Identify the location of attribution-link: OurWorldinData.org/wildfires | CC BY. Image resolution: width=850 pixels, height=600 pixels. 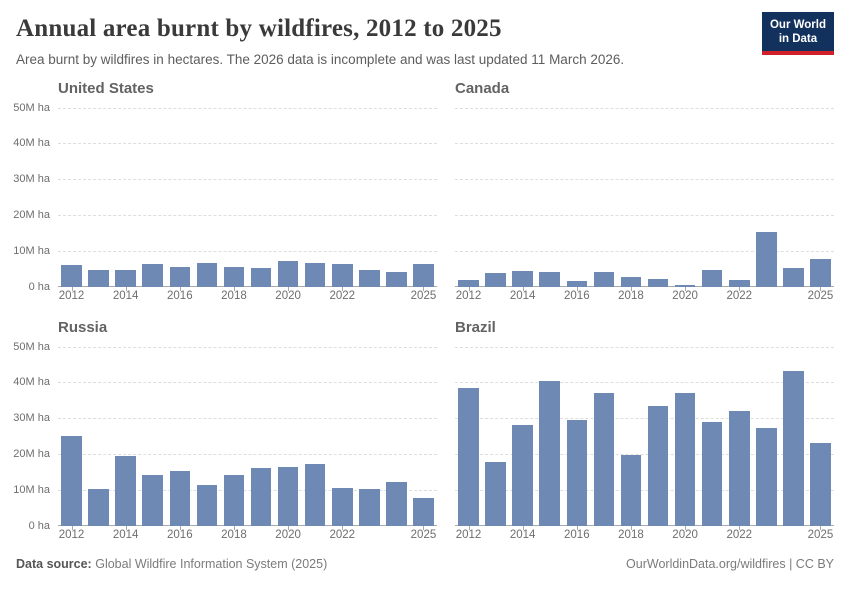
(730, 563).